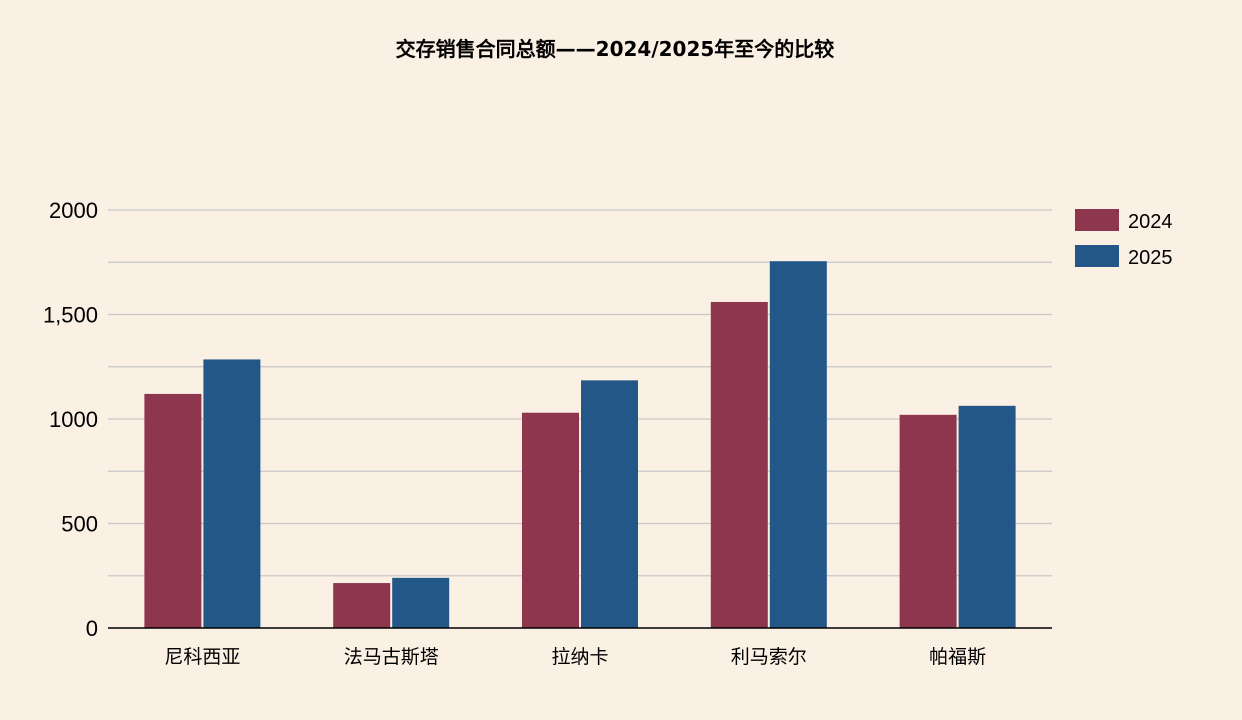  I want to click on legend-label: 2024, so click(1150, 222).